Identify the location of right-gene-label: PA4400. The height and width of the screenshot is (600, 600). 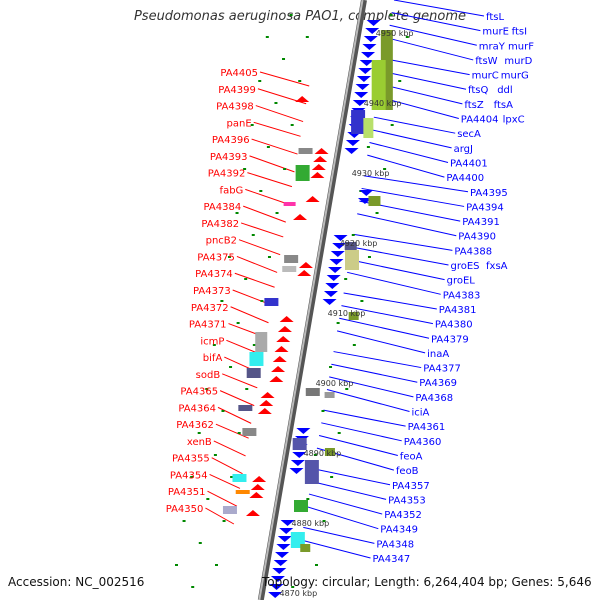
(465, 178).